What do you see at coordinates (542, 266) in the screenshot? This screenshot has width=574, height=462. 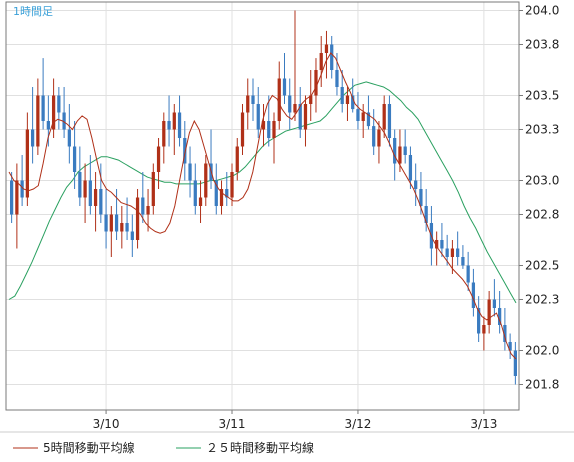 I see `y-tick-label: 202.5` at bounding box center [542, 266].